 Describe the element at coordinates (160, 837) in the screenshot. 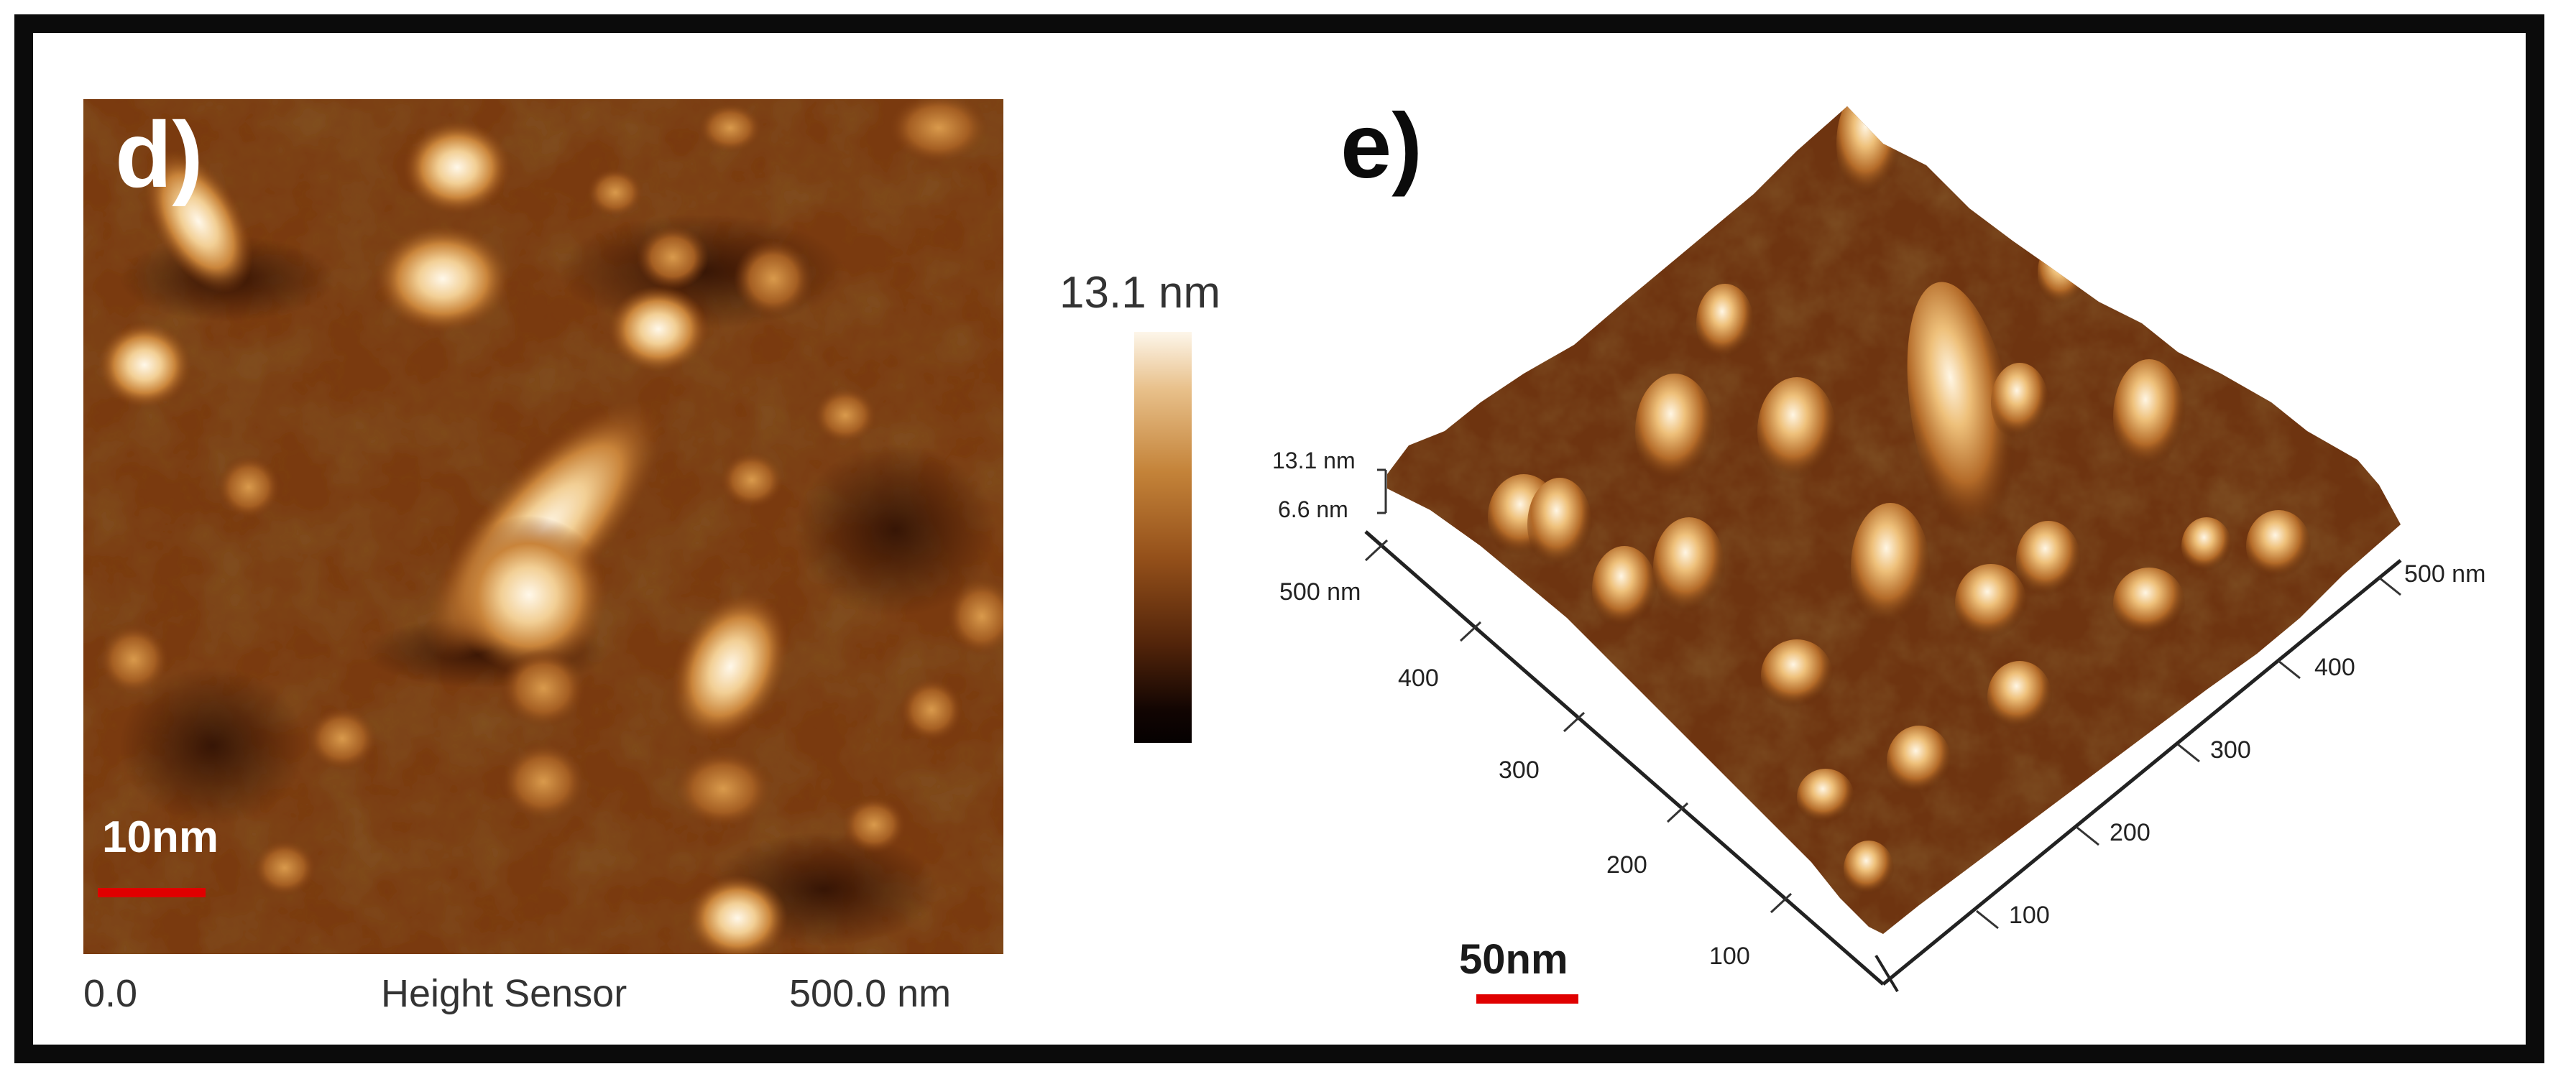

I see `scale-bar-label-2d: 10nm` at that location.